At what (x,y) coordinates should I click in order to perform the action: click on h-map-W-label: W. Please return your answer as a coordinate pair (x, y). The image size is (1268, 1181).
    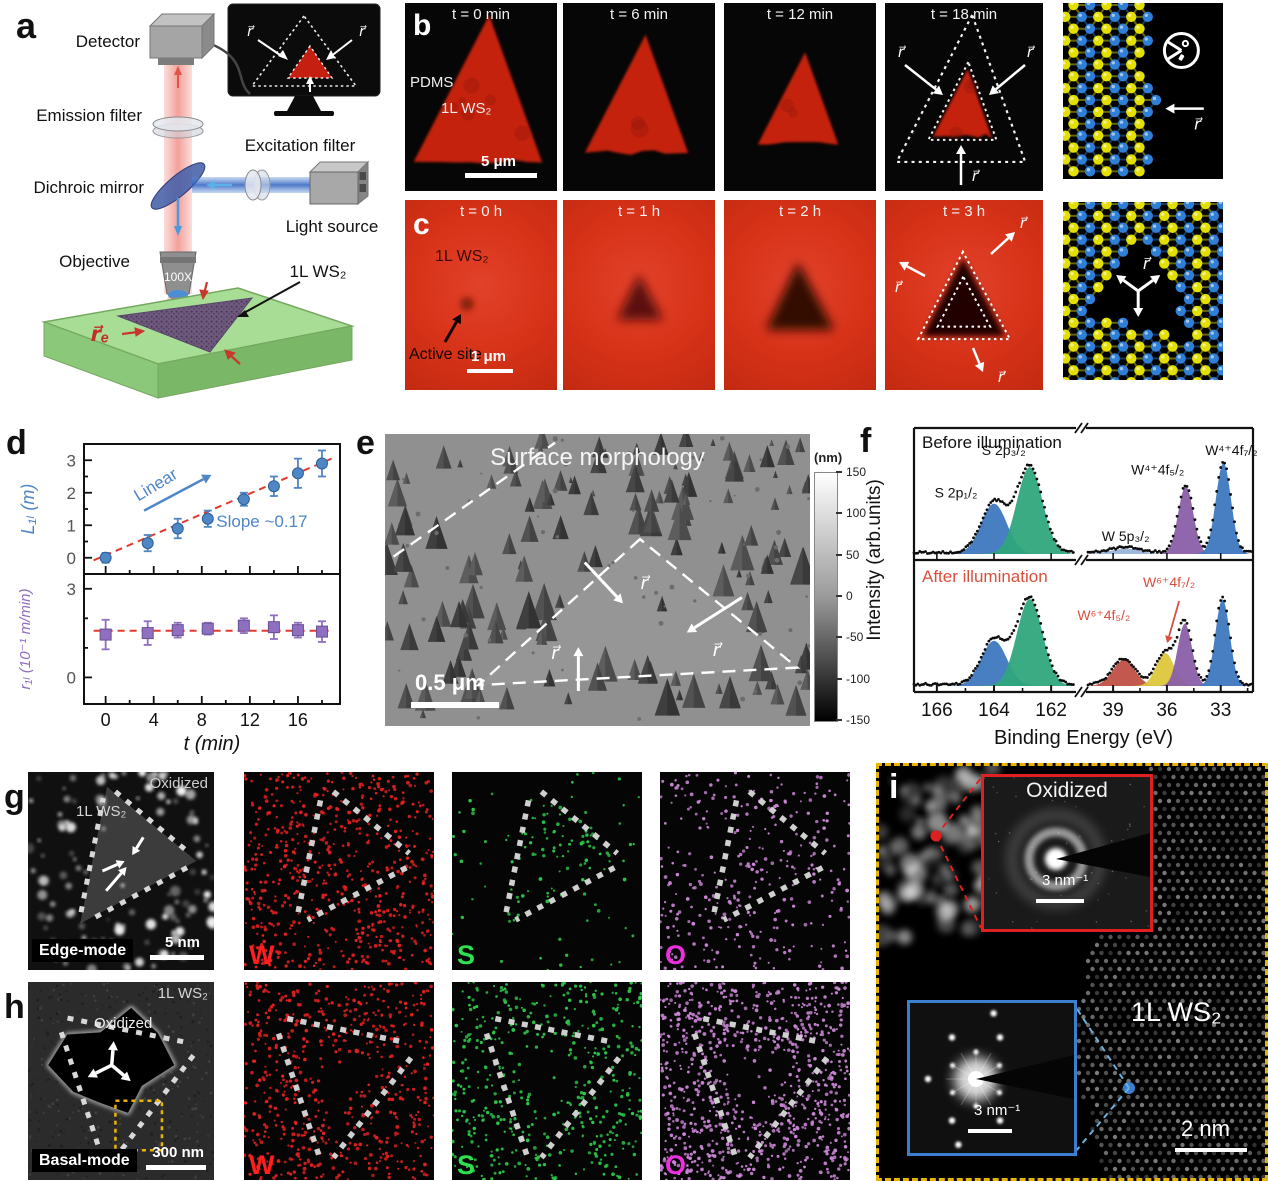
    Looking at the image, I should click on (262, 1165).